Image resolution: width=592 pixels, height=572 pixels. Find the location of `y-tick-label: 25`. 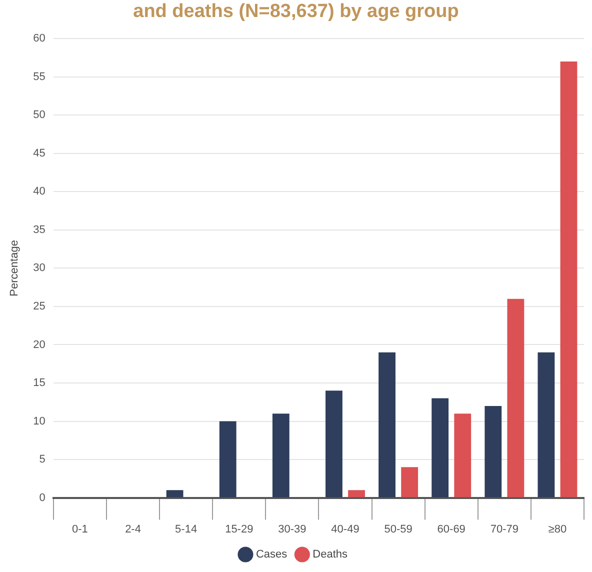

y-tick-label: 25 is located at coordinates (39, 306).